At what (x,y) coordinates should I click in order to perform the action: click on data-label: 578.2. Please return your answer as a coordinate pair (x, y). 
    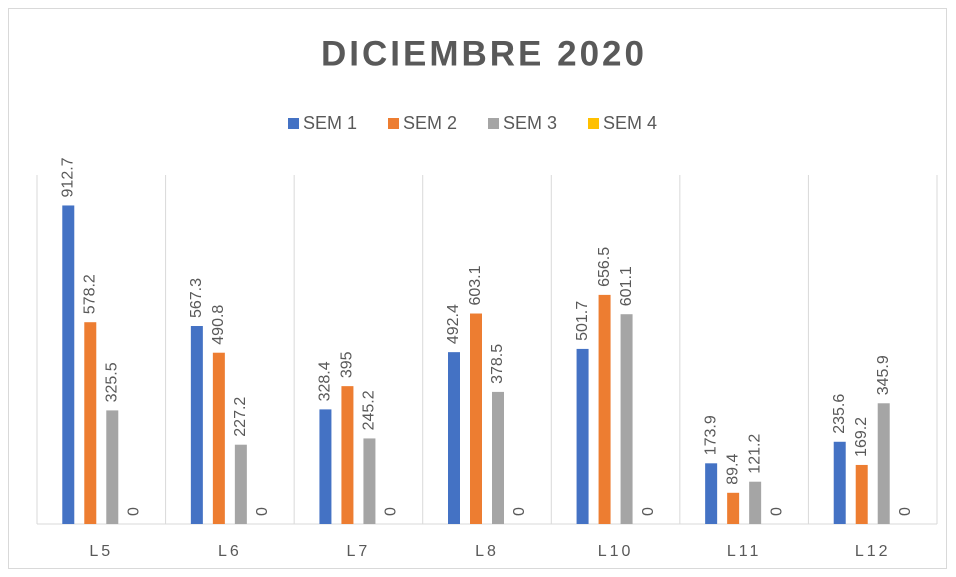
    Looking at the image, I should click on (90, 294).